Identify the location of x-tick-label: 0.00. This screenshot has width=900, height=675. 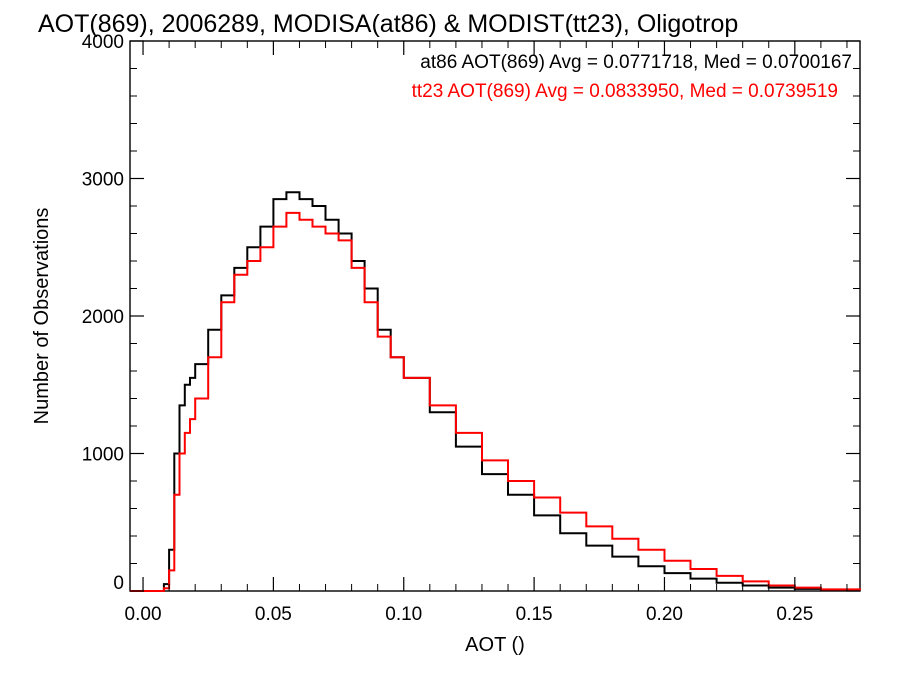
(143, 614).